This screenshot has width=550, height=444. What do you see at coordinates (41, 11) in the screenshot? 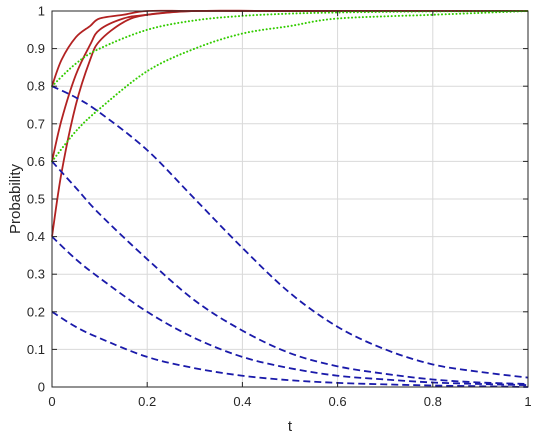
I see `y-tick-label: 1` at bounding box center [41, 11].